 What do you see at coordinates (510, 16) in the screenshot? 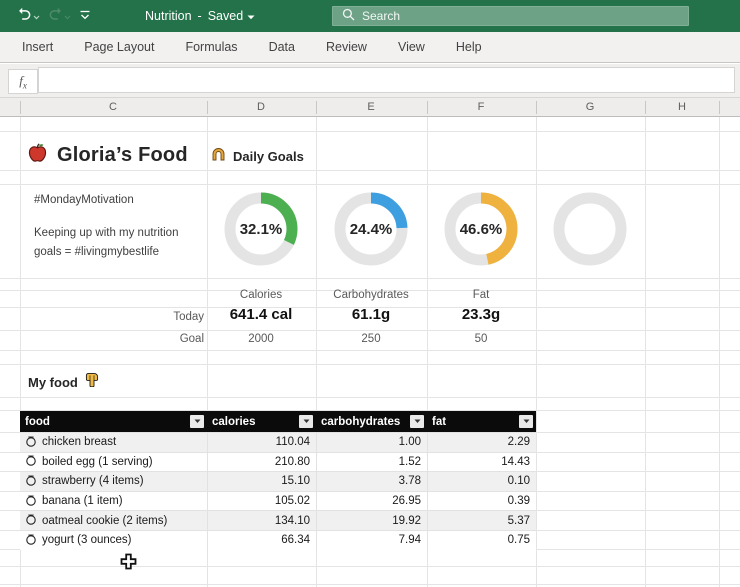
I see `search-input: Search` at bounding box center [510, 16].